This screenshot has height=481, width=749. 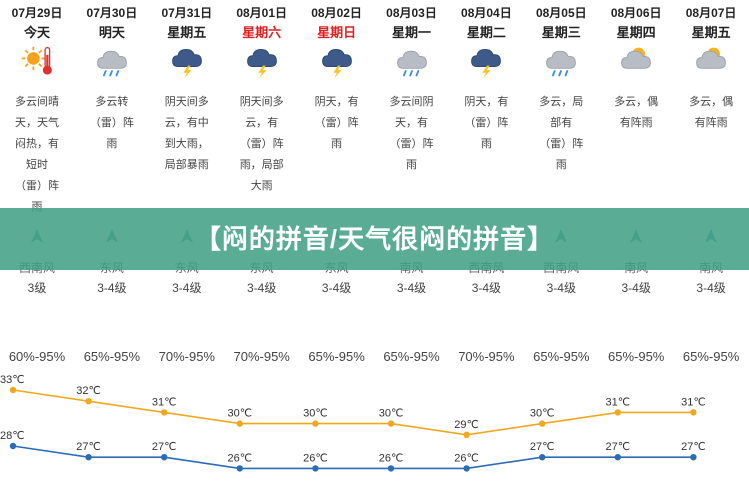 I want to click on banner-title: 【闷的拼音/天气很闷的拼音】, so click(x=374, y=239).